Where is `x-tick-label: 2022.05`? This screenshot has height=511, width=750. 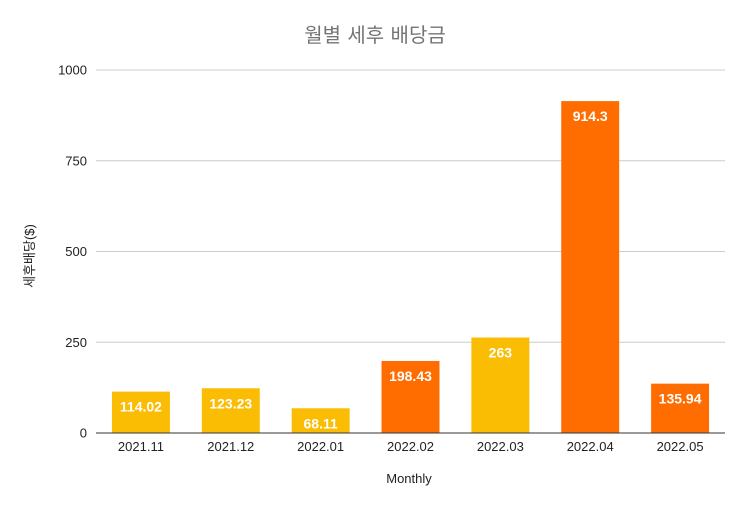
x-tick-label: 2022.05 is located at coordinates (680, 446).